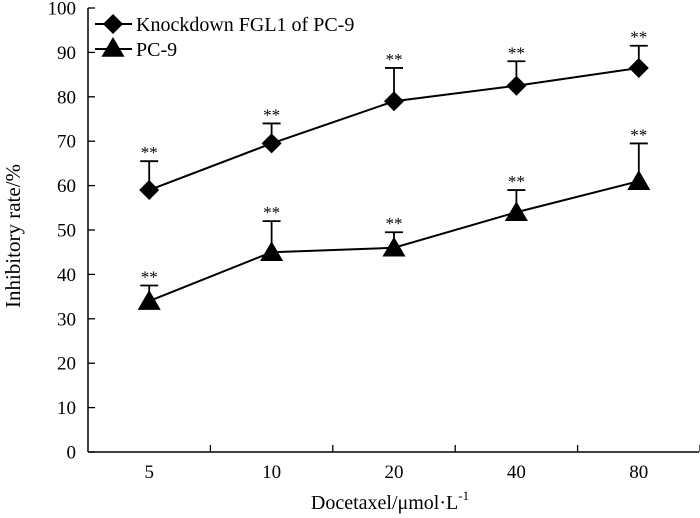  Describe the element at coordinates (62, 10) in the screenshot. I see `y-tick-label: 100` at that location.